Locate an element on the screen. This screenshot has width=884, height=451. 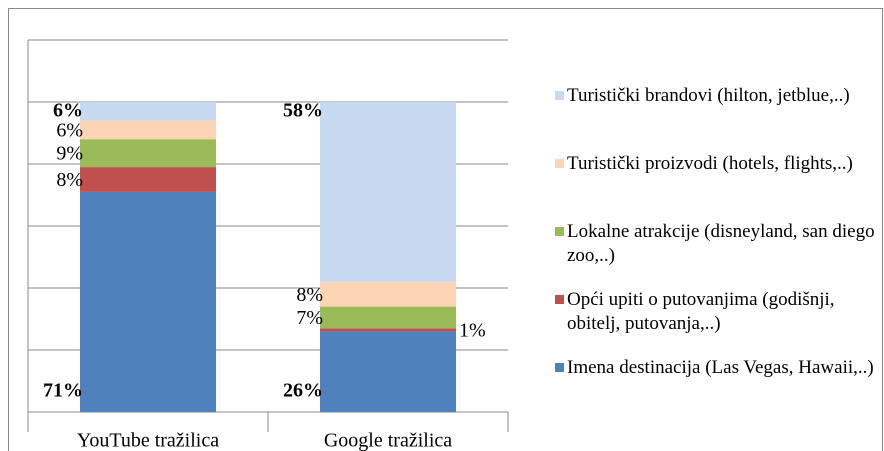
data-label: 9% is located at coordinates (69, 154).